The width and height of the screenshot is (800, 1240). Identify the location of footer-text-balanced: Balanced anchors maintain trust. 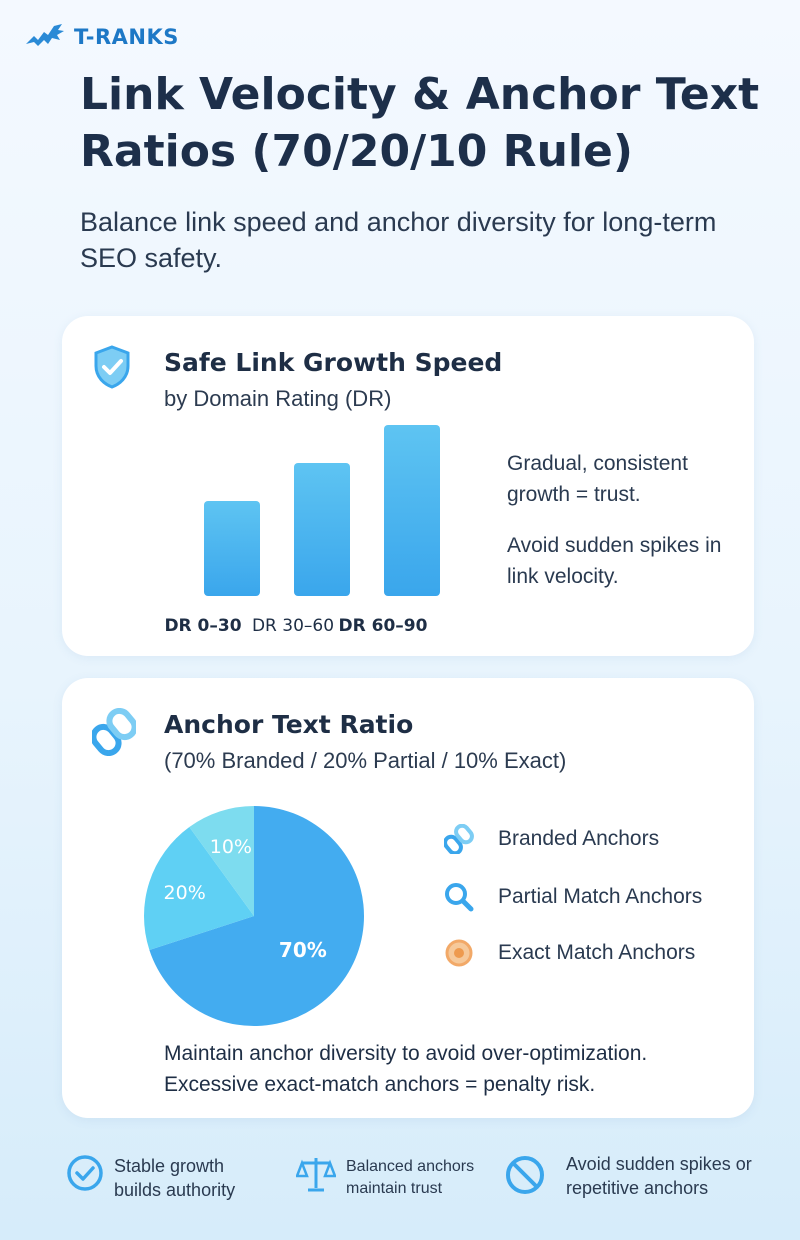
(410, 1177).